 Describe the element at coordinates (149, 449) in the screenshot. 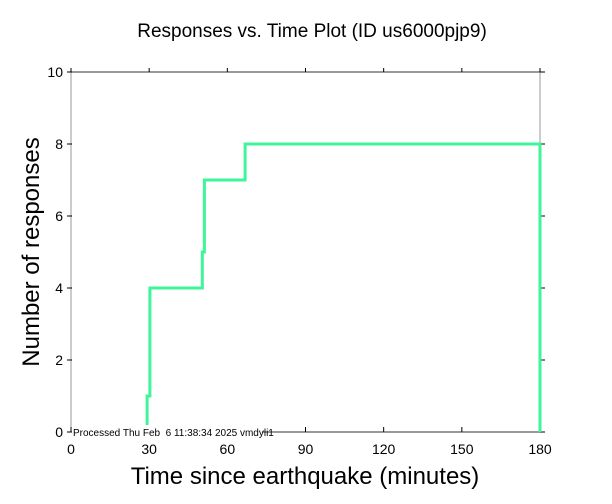

I see `x-tick-label: 30` at that location.